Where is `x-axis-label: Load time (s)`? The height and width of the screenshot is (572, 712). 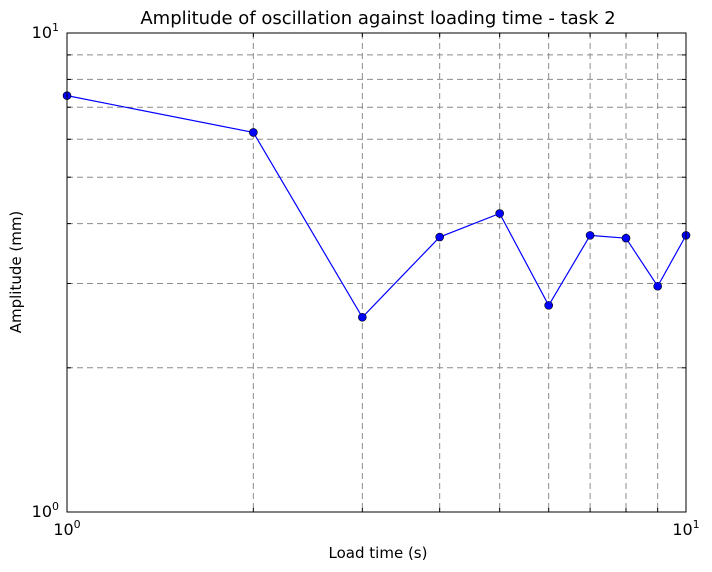 x-axis-label: Load time (s) is located at coordinates (378, 553).